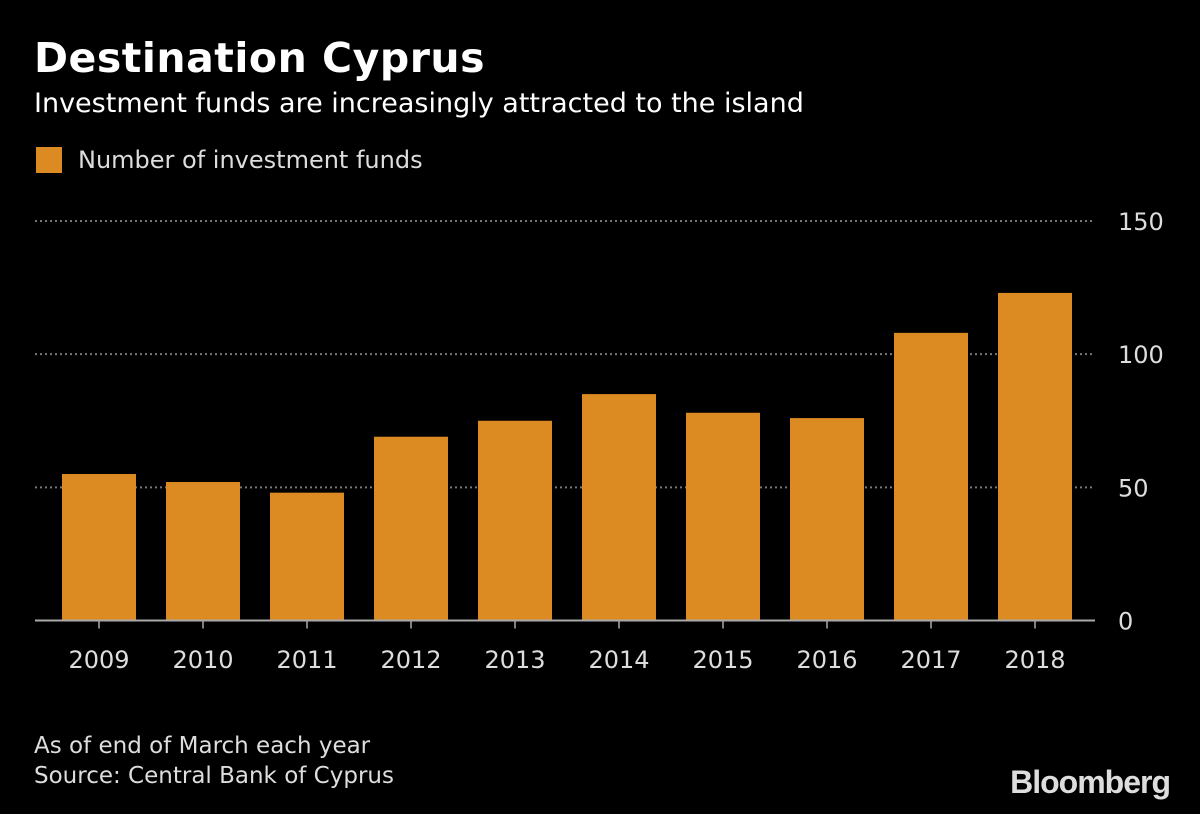 The width and height of the screenshot is (1200, 814). Describe the element at coordinates (1141, 222) in the screenshot. I see `y-tick-label: 150` at that location.